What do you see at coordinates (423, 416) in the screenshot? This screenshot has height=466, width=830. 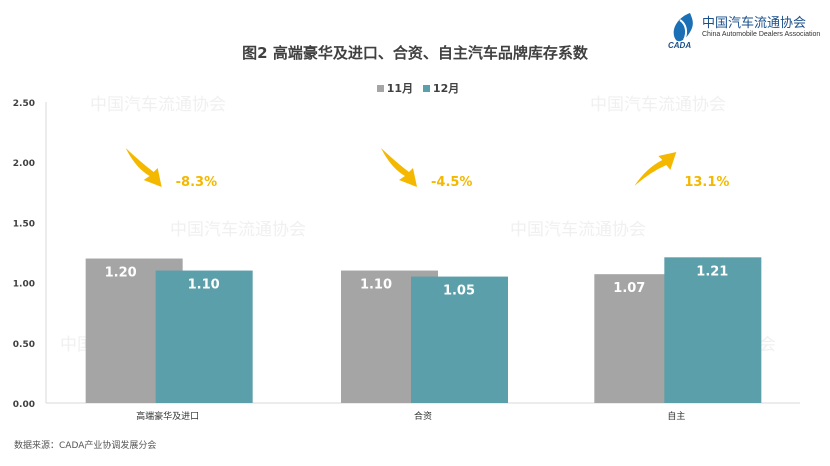 I see `x-tick-label: 合资` at bounding box center [423, 416].